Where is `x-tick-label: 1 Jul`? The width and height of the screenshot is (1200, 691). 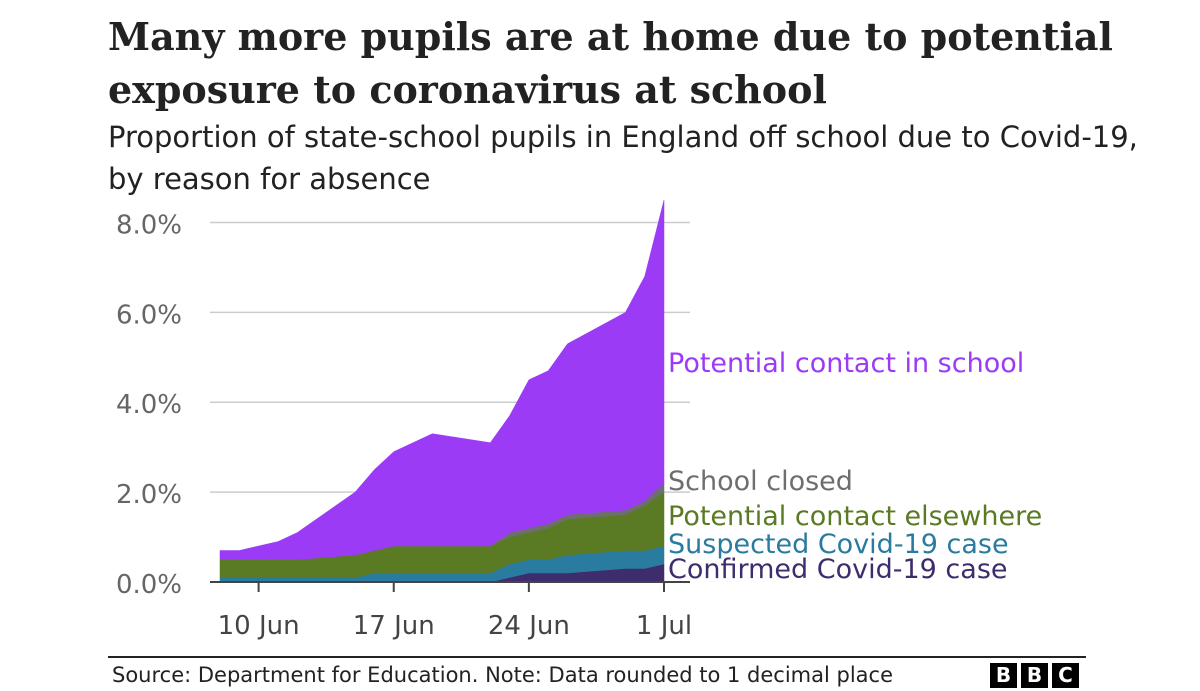 x-tick-label: 1 Jul is located at coordinates (664, 626).